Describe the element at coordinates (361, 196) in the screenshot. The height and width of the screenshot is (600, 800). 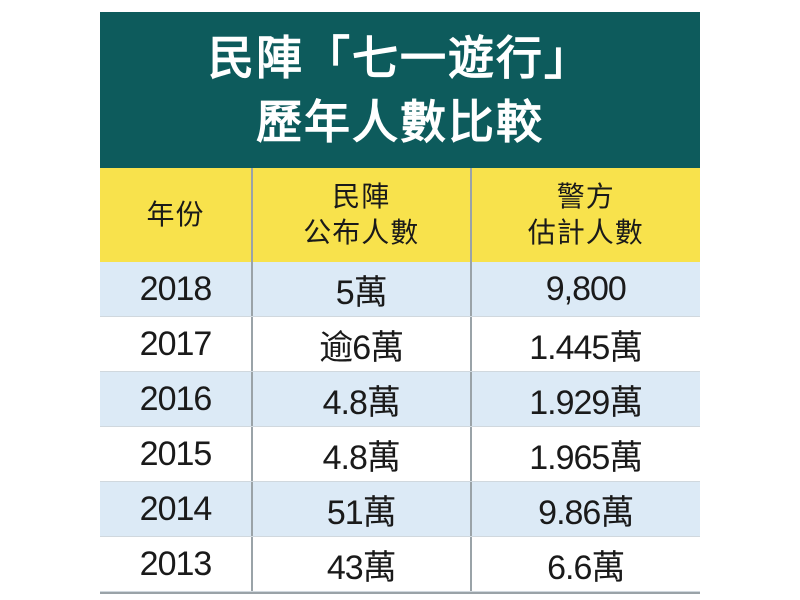
I see `header-text: 民陣` at that location.